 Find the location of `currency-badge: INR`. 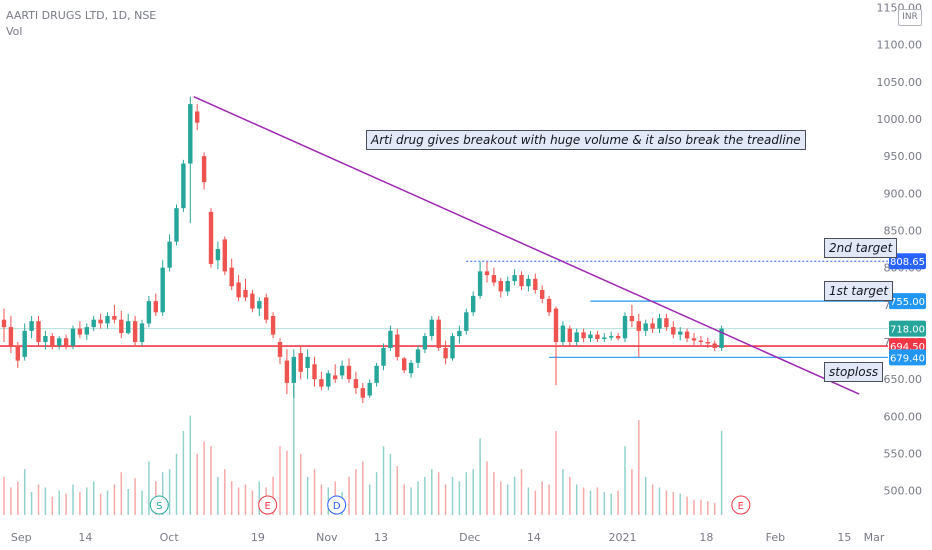

currency-badge: INR is located at coordinates (910, 17).